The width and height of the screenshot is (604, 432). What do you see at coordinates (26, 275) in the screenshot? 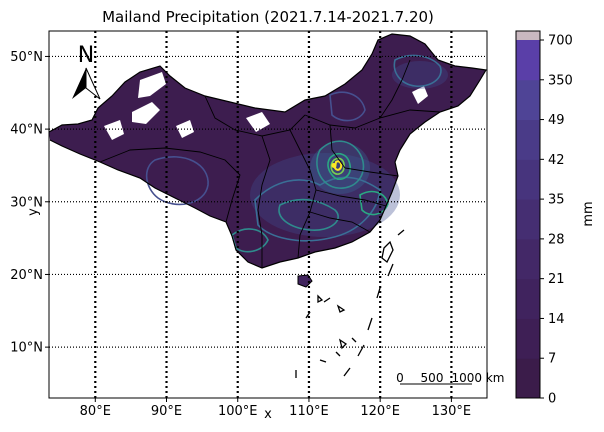
I see `y-tick-label: 20°N` at bounding box center [26, 275].